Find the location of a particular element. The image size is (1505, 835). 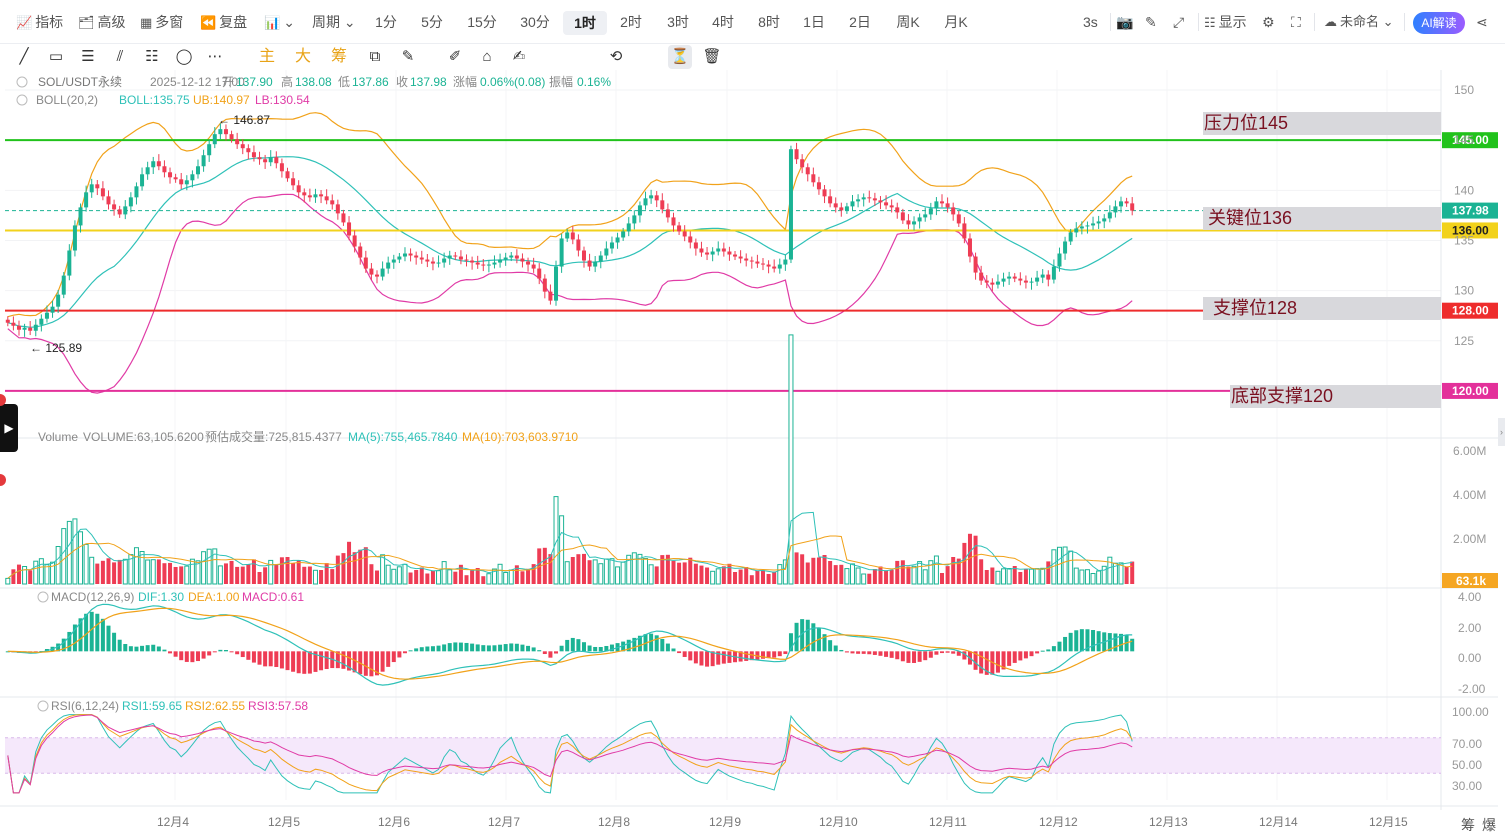

macd-dif-line is located at coordinates (570, 644).